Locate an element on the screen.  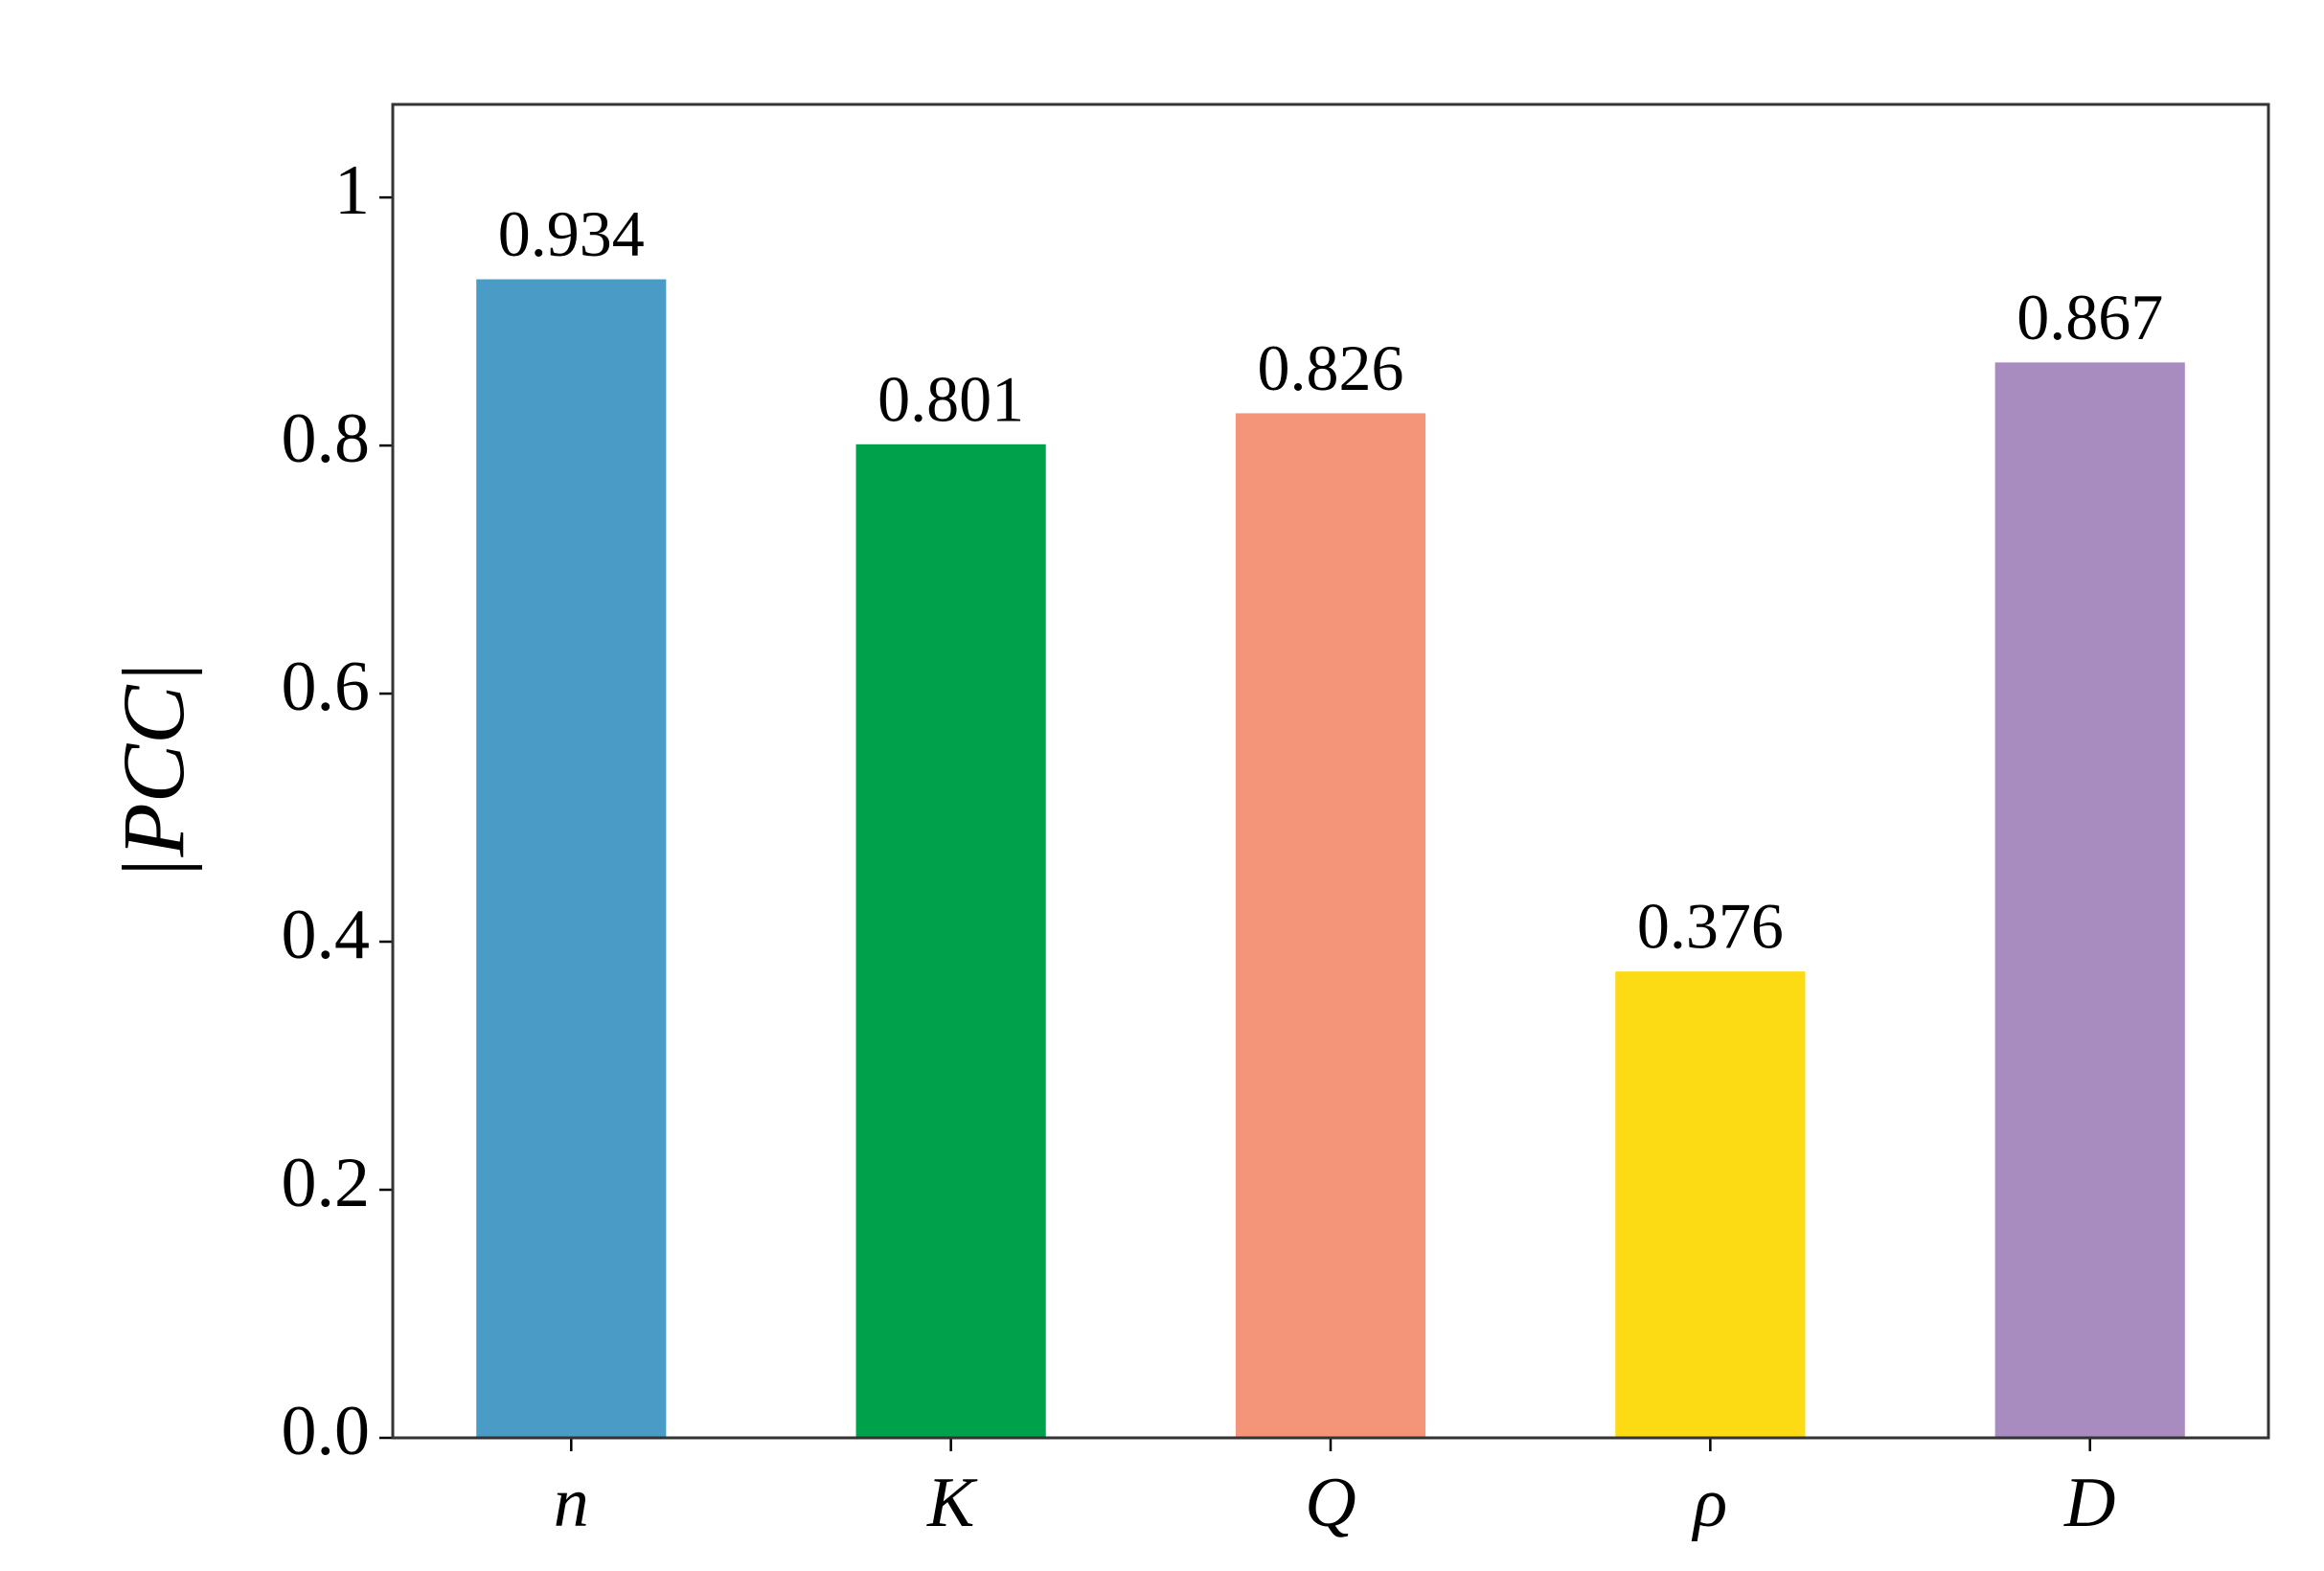
y-tick-label: 0.8 is located at coordinates (326, 438).